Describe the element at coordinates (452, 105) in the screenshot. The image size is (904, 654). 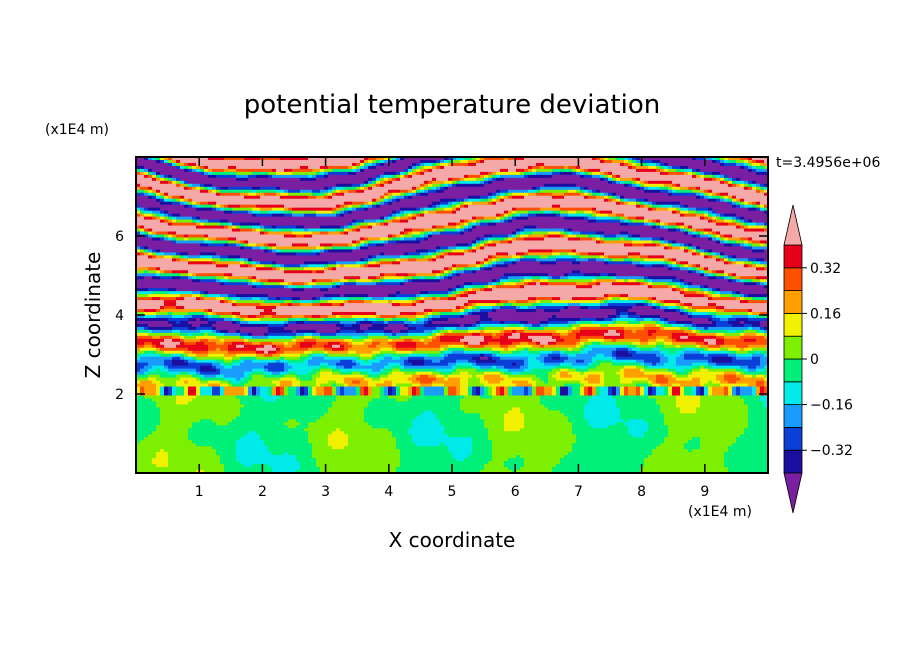
I see `chart-title: potential temperature deviation` at that location.